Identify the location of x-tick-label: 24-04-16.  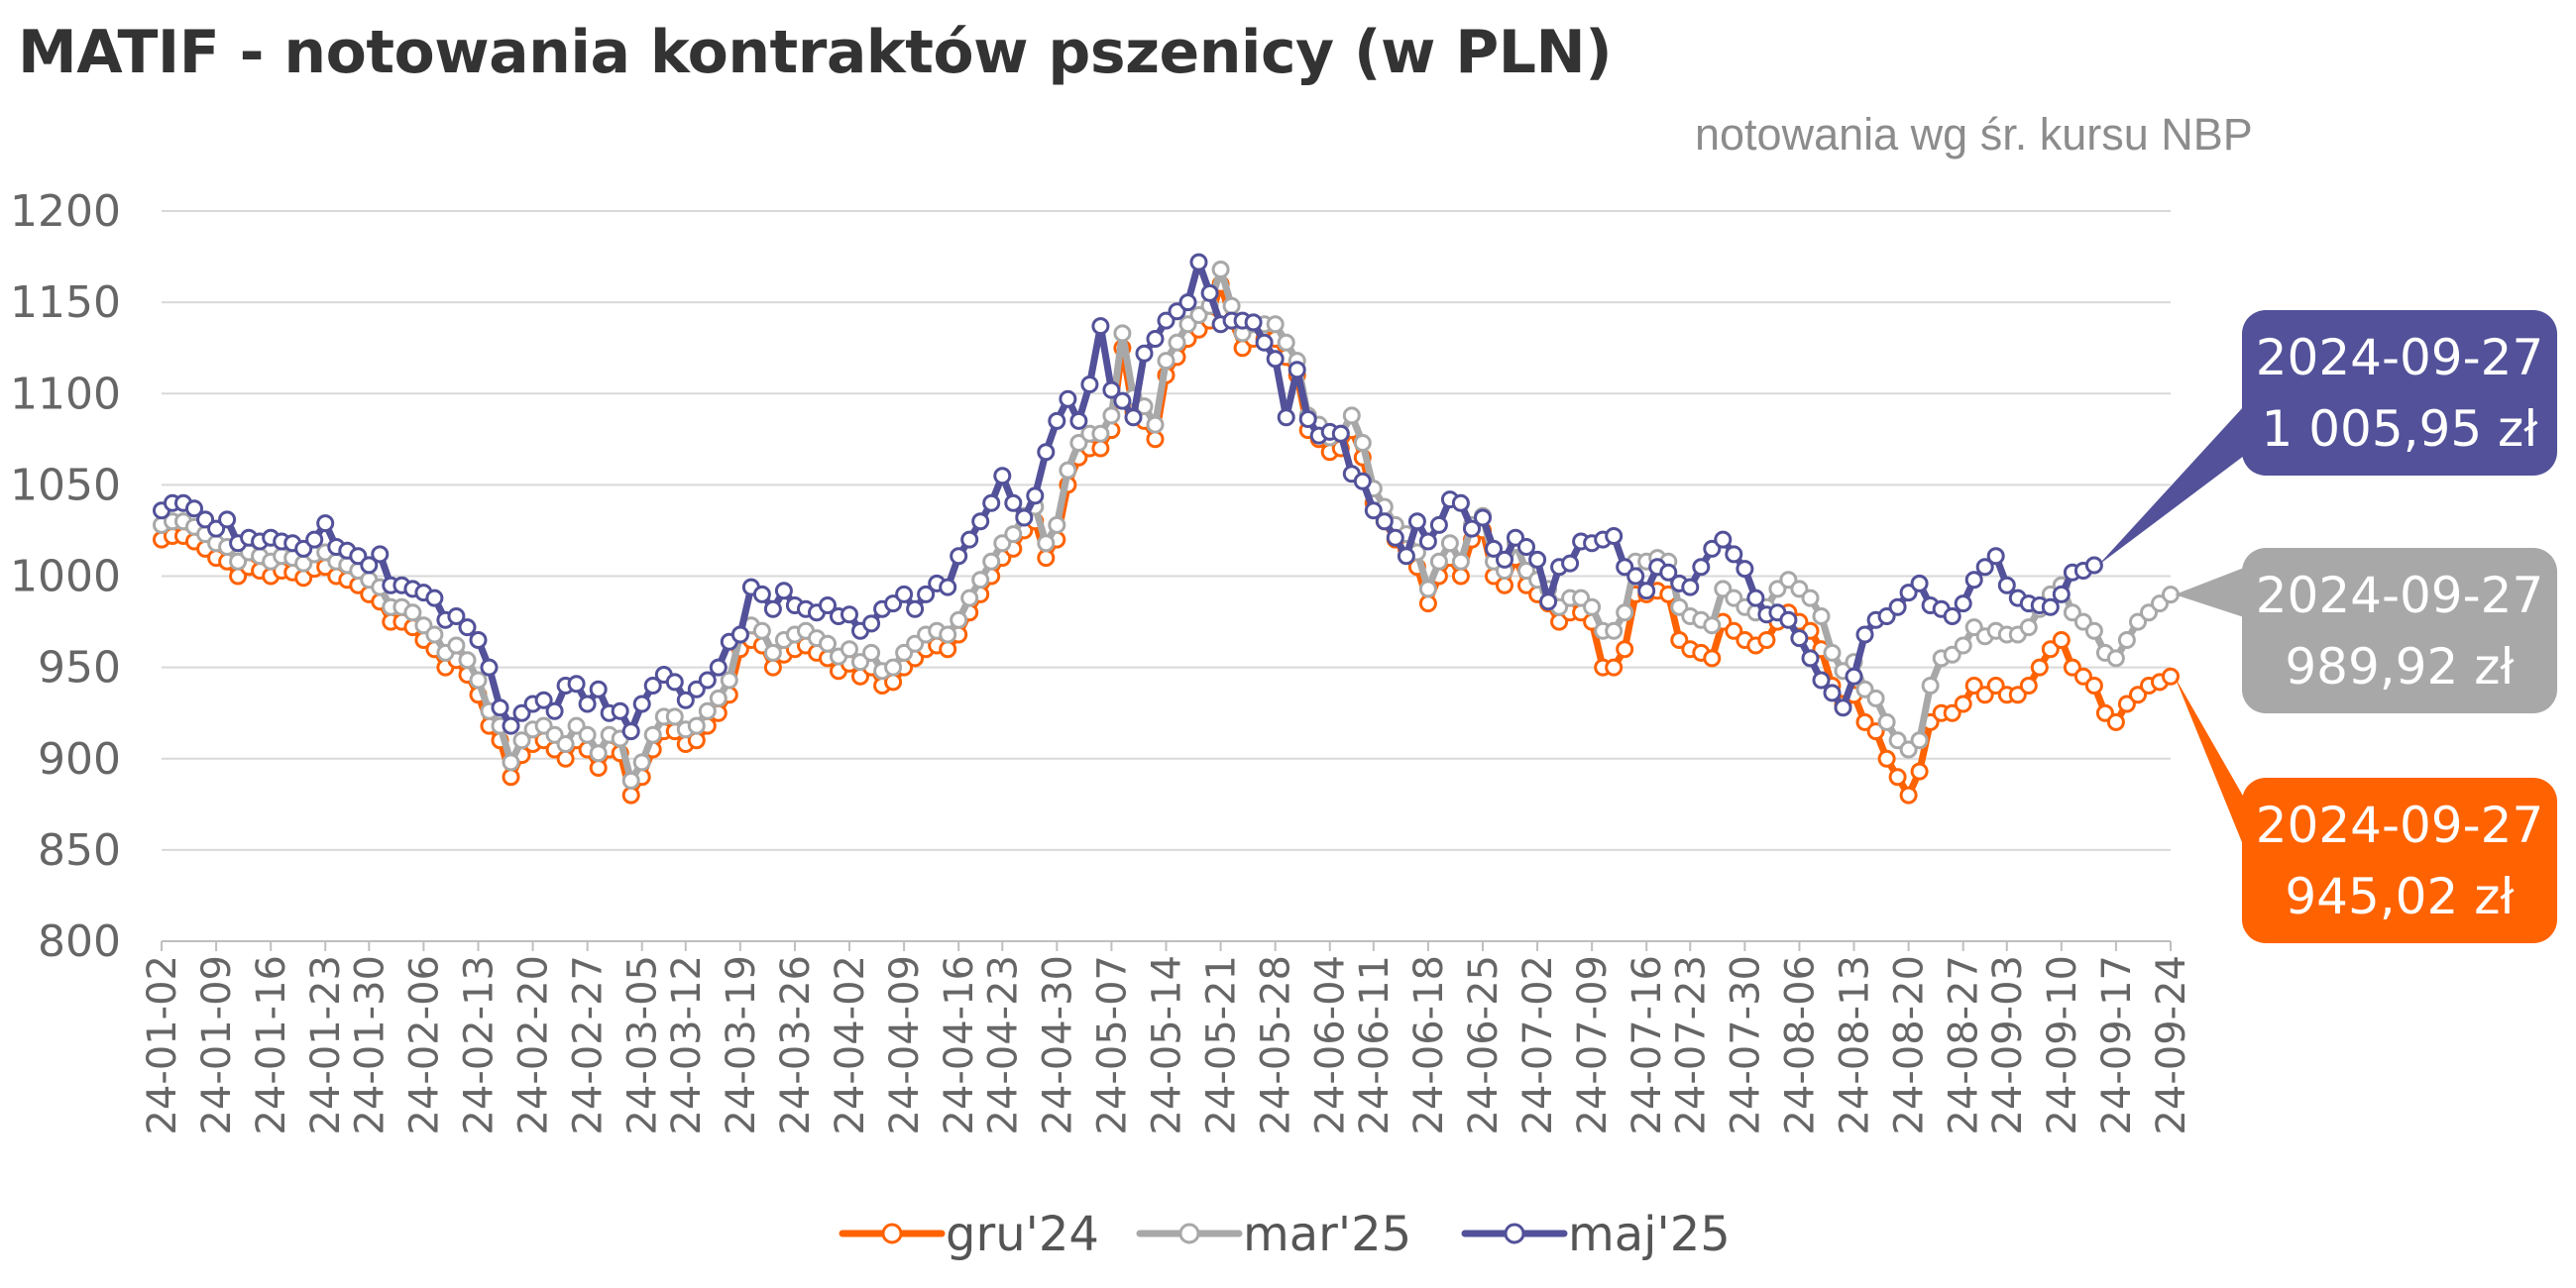
(959, 1045).